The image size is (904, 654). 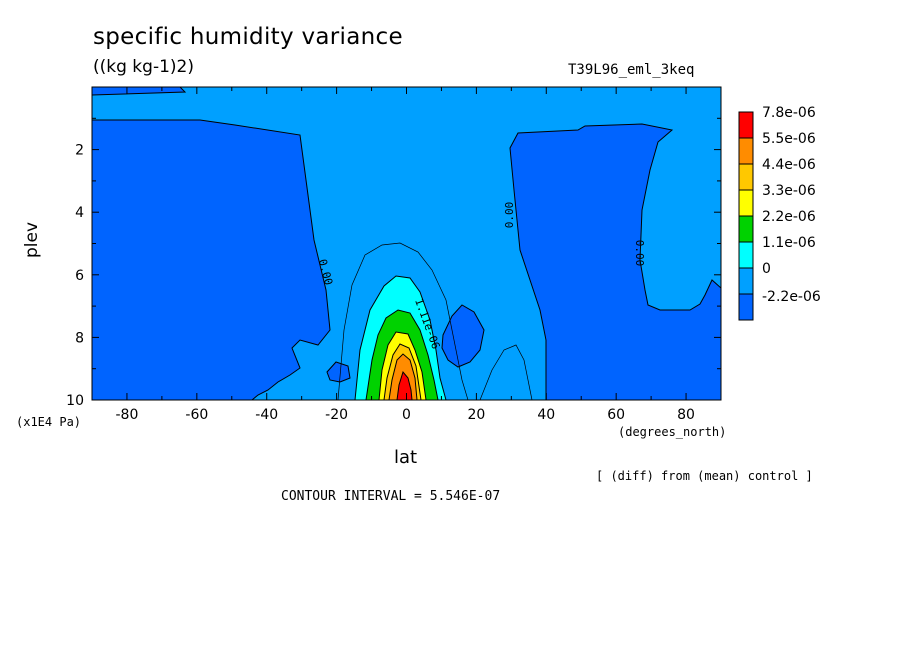 What do you see at coordinates (266, 415) in the screenshot?
I see `x-tick-label: -40` at bounding box center [266, 415].